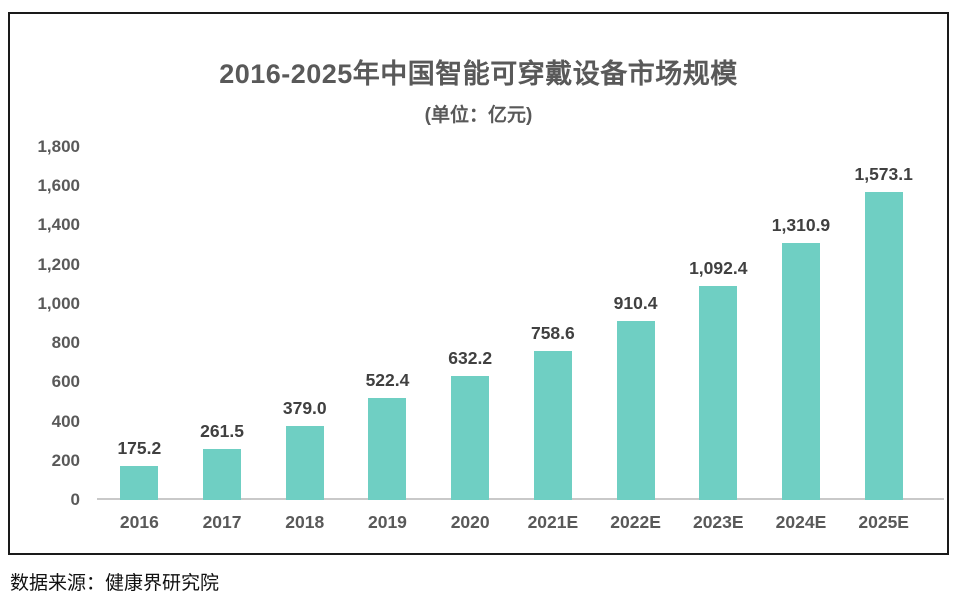  Describe the element at coordinates (58, 264) in the screenshot. I see `y-axis-tick-label: 1,200` at that location.